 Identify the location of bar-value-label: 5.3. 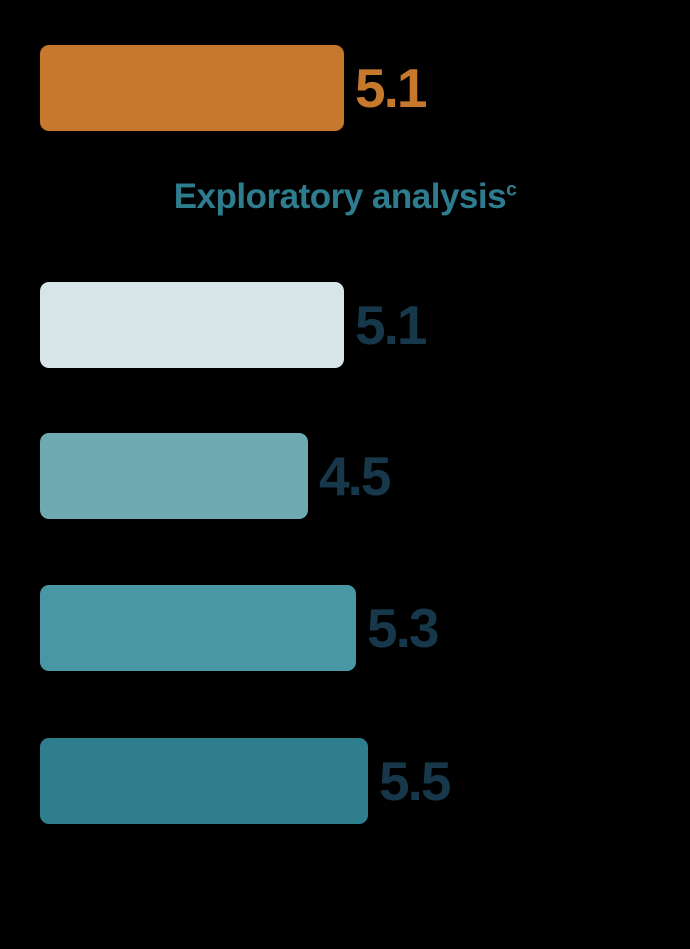
(403, 627).